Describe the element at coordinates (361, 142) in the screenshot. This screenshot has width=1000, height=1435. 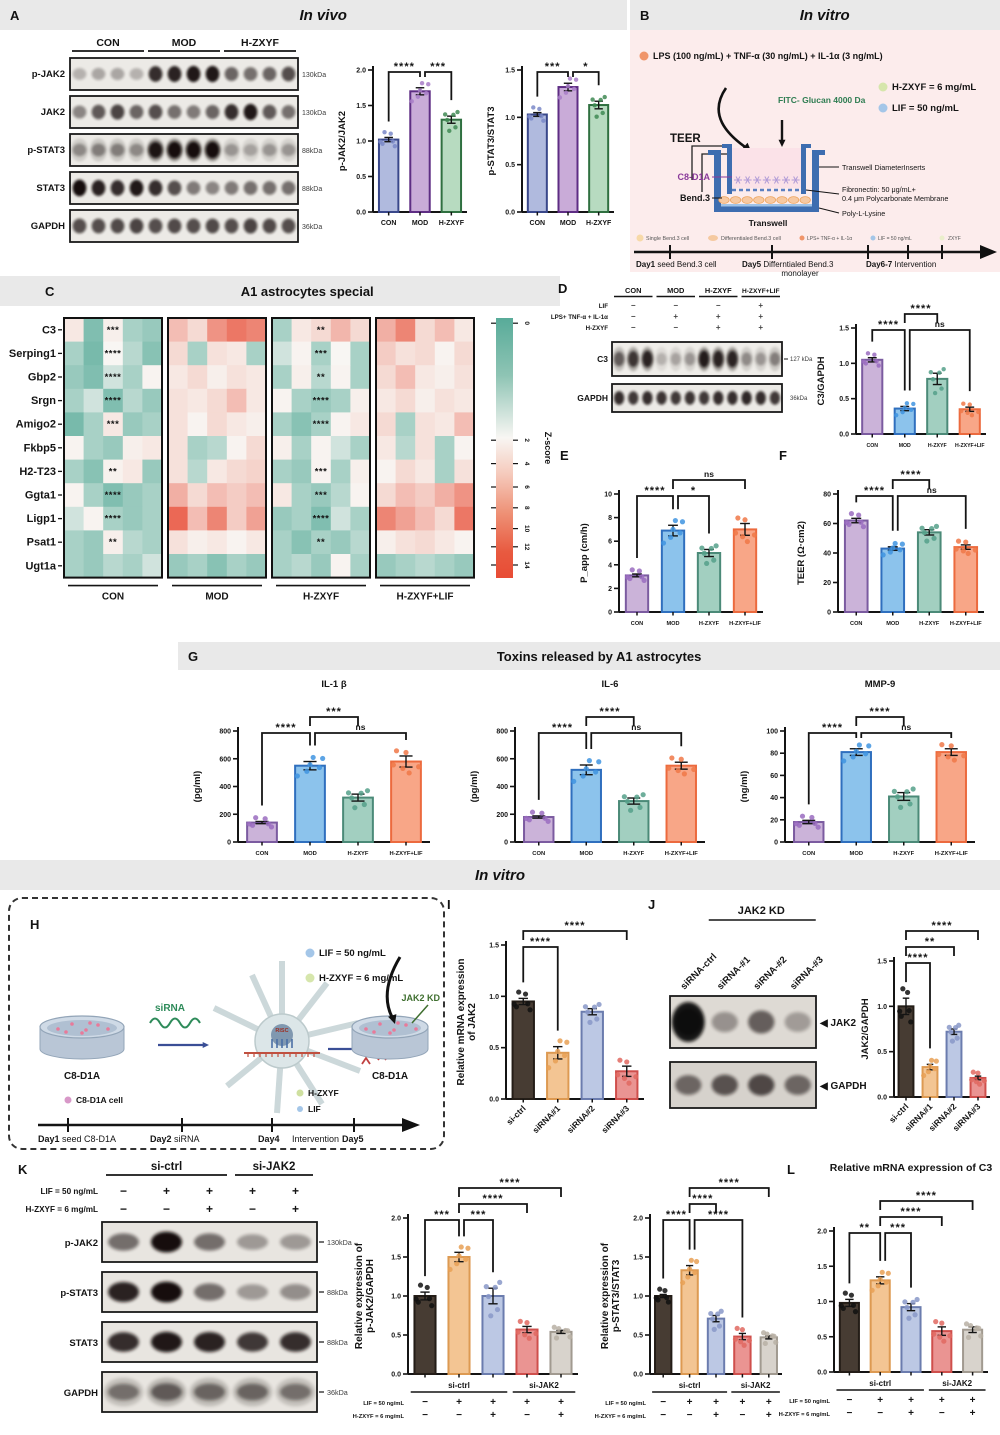
I see `svg-text: 1.0` at that location.